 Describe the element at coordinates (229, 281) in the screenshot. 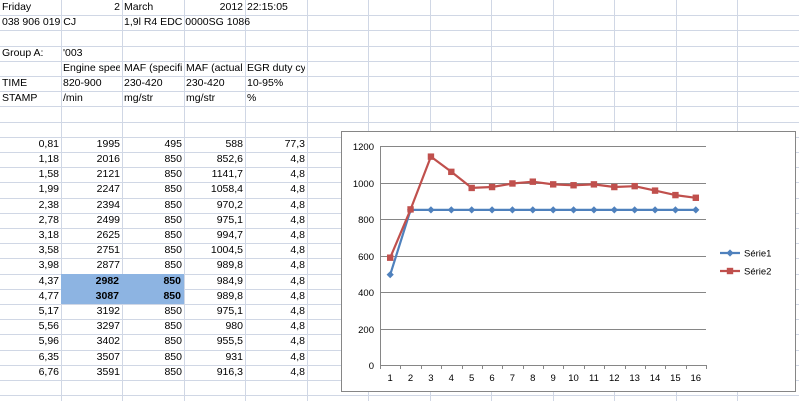

I see `table-cell: 984,9` at that location.